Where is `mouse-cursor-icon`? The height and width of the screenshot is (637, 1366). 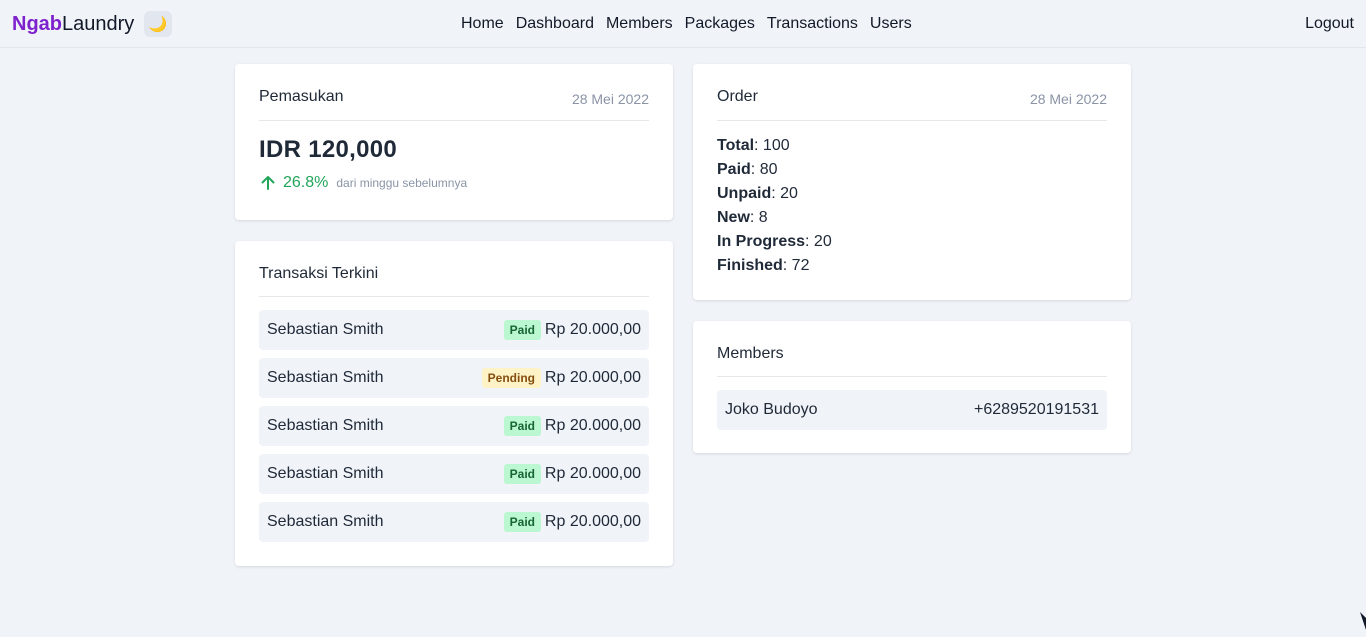 mouse-cursor-icon is located at coordinates (1363, 621).